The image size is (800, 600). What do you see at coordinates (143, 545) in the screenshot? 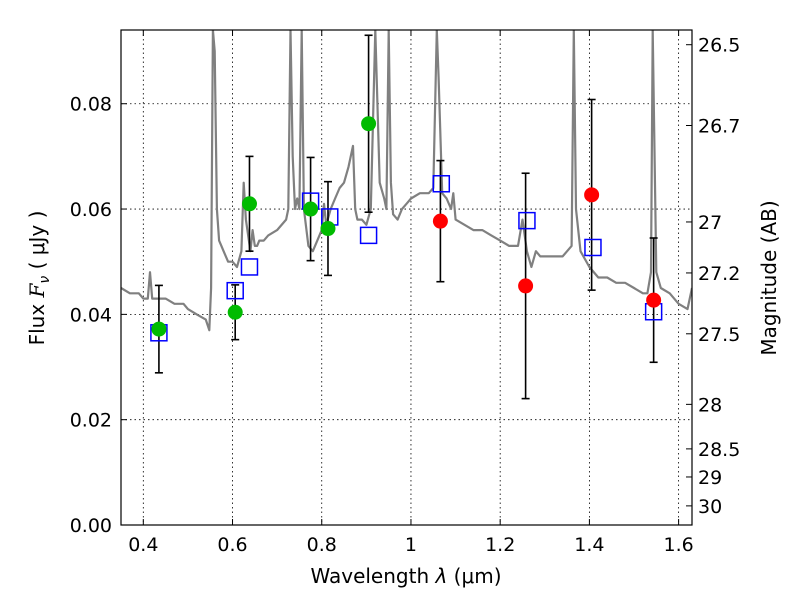
I see `x-tick-label: 0.4` at bounding box center [143, 545].